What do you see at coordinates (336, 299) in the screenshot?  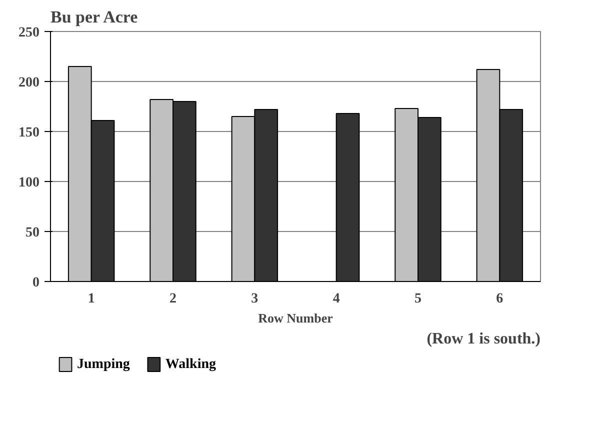 I see `x-tick-label: 4` at bounding box center [336, 299].